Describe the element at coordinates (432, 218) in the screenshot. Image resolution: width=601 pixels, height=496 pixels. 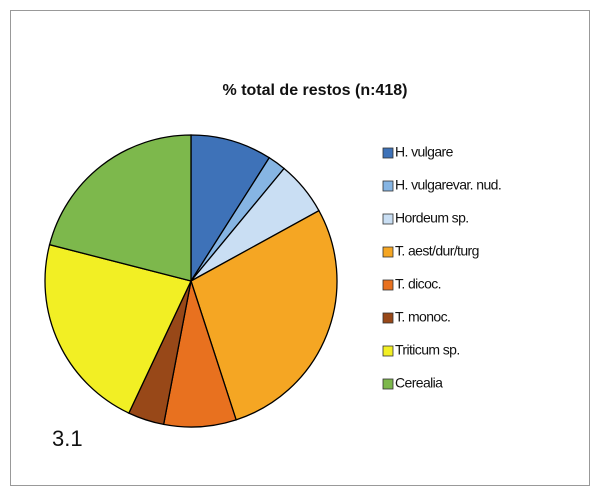
I see `legend-label: Hordeum sp.` at that location.